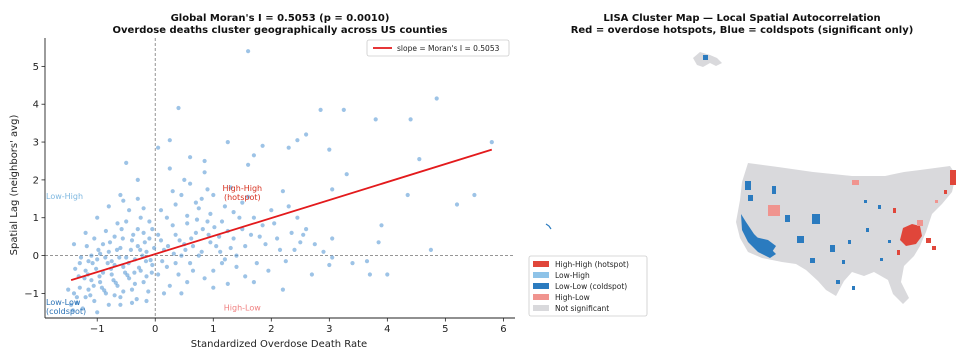 This screenshot has height=349, width=956. I want to click on legend-box, so click(438, 48).